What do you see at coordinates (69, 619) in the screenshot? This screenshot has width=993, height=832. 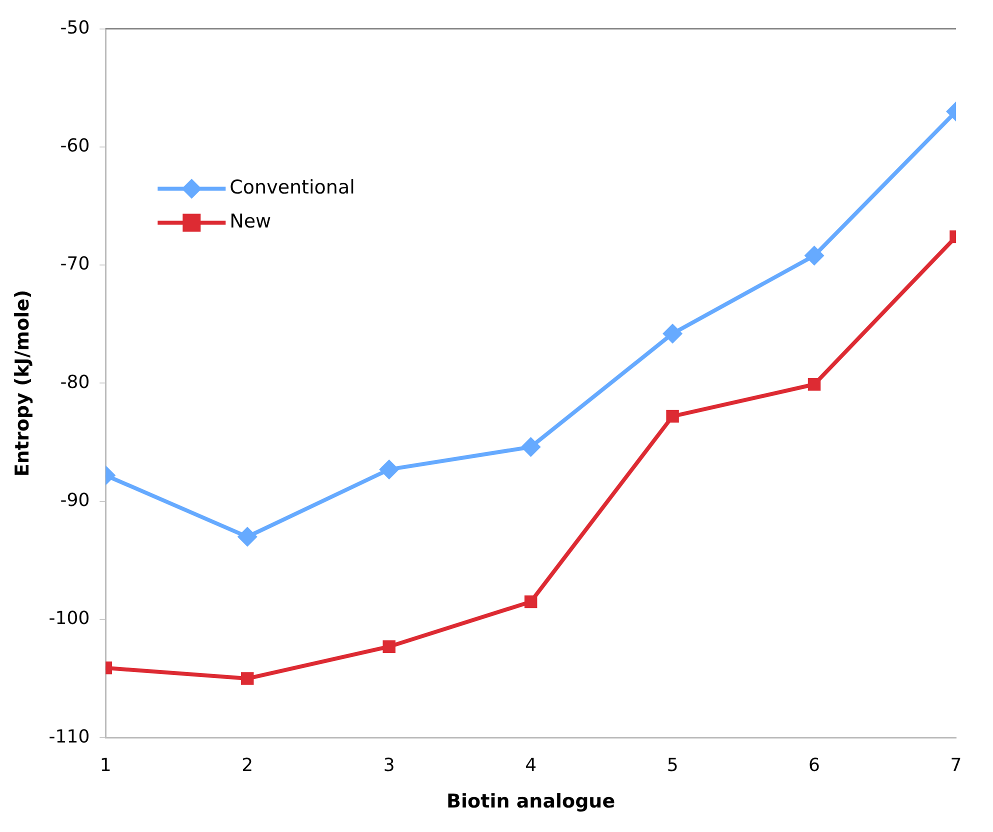 I see `y-tick-label: -100` at bounding box center [69, 619].